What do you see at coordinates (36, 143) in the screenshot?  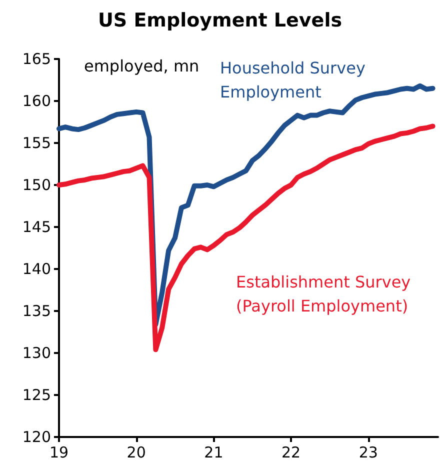 I see `y-tick-label: 155` at bounding box center [36, 143].